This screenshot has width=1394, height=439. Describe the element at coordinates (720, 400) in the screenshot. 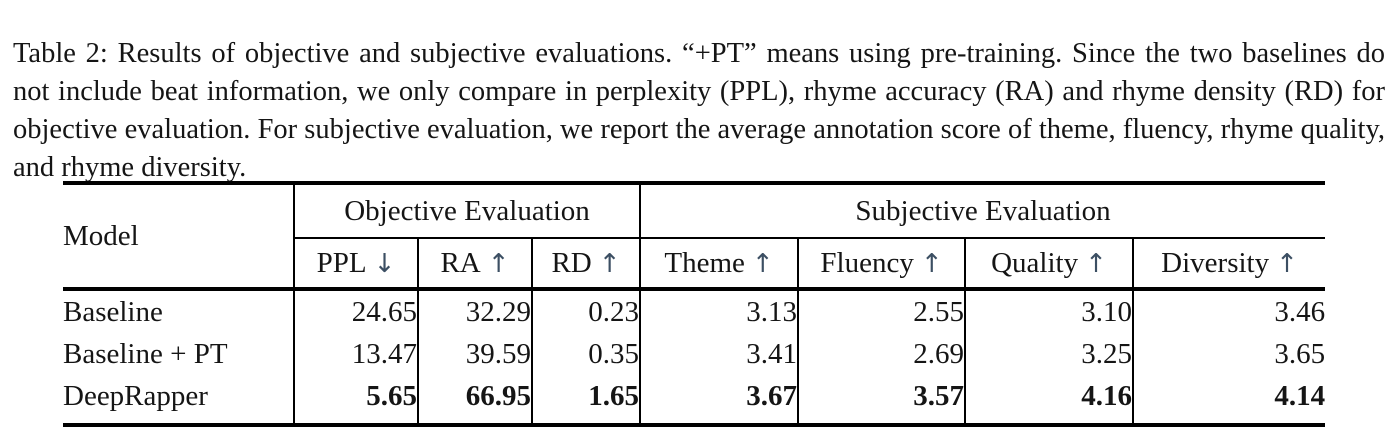

I see `cell-theme: 3.67` at that location.